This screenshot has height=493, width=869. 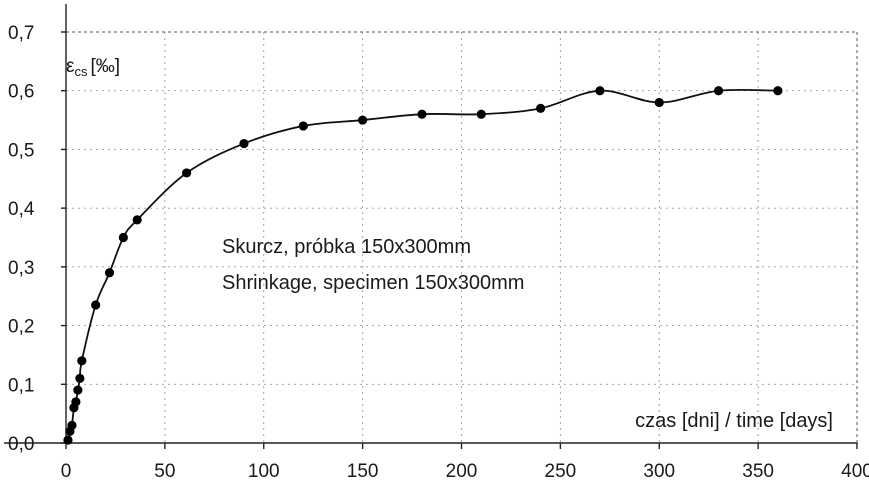 What do you see at coordinates (561, 471) in the screenshot?
I see `x-tick-label: 250` at bounding box center [561, 471].